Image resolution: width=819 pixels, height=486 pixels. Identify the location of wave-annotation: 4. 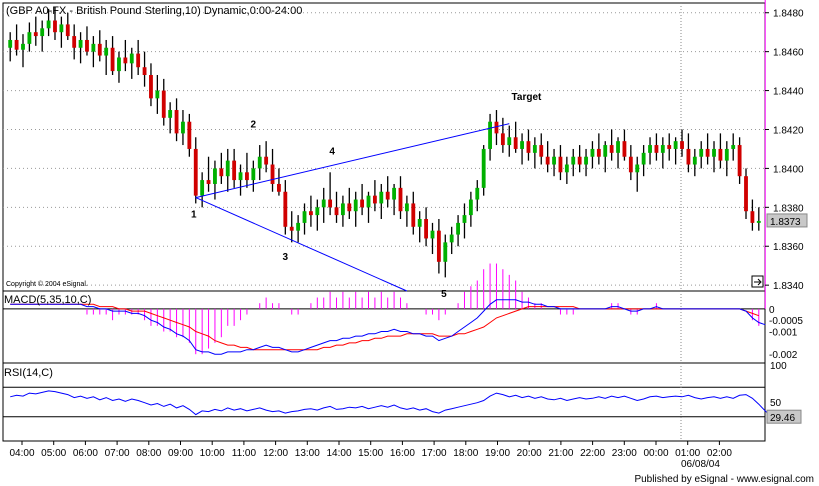
(332, 152).